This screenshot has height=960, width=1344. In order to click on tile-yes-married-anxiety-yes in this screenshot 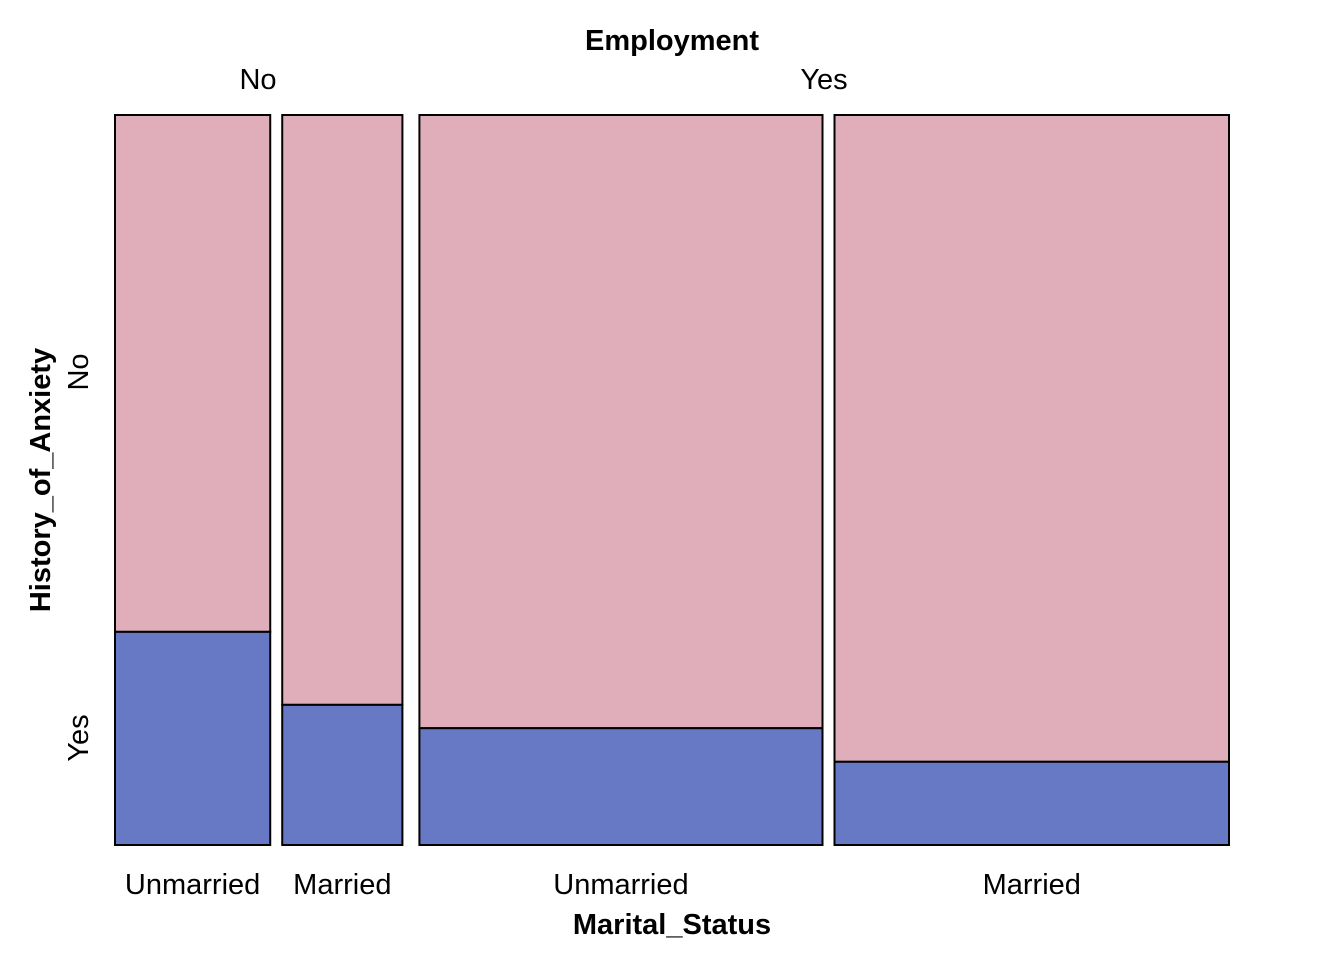, I will do `click(1031, 803)`.